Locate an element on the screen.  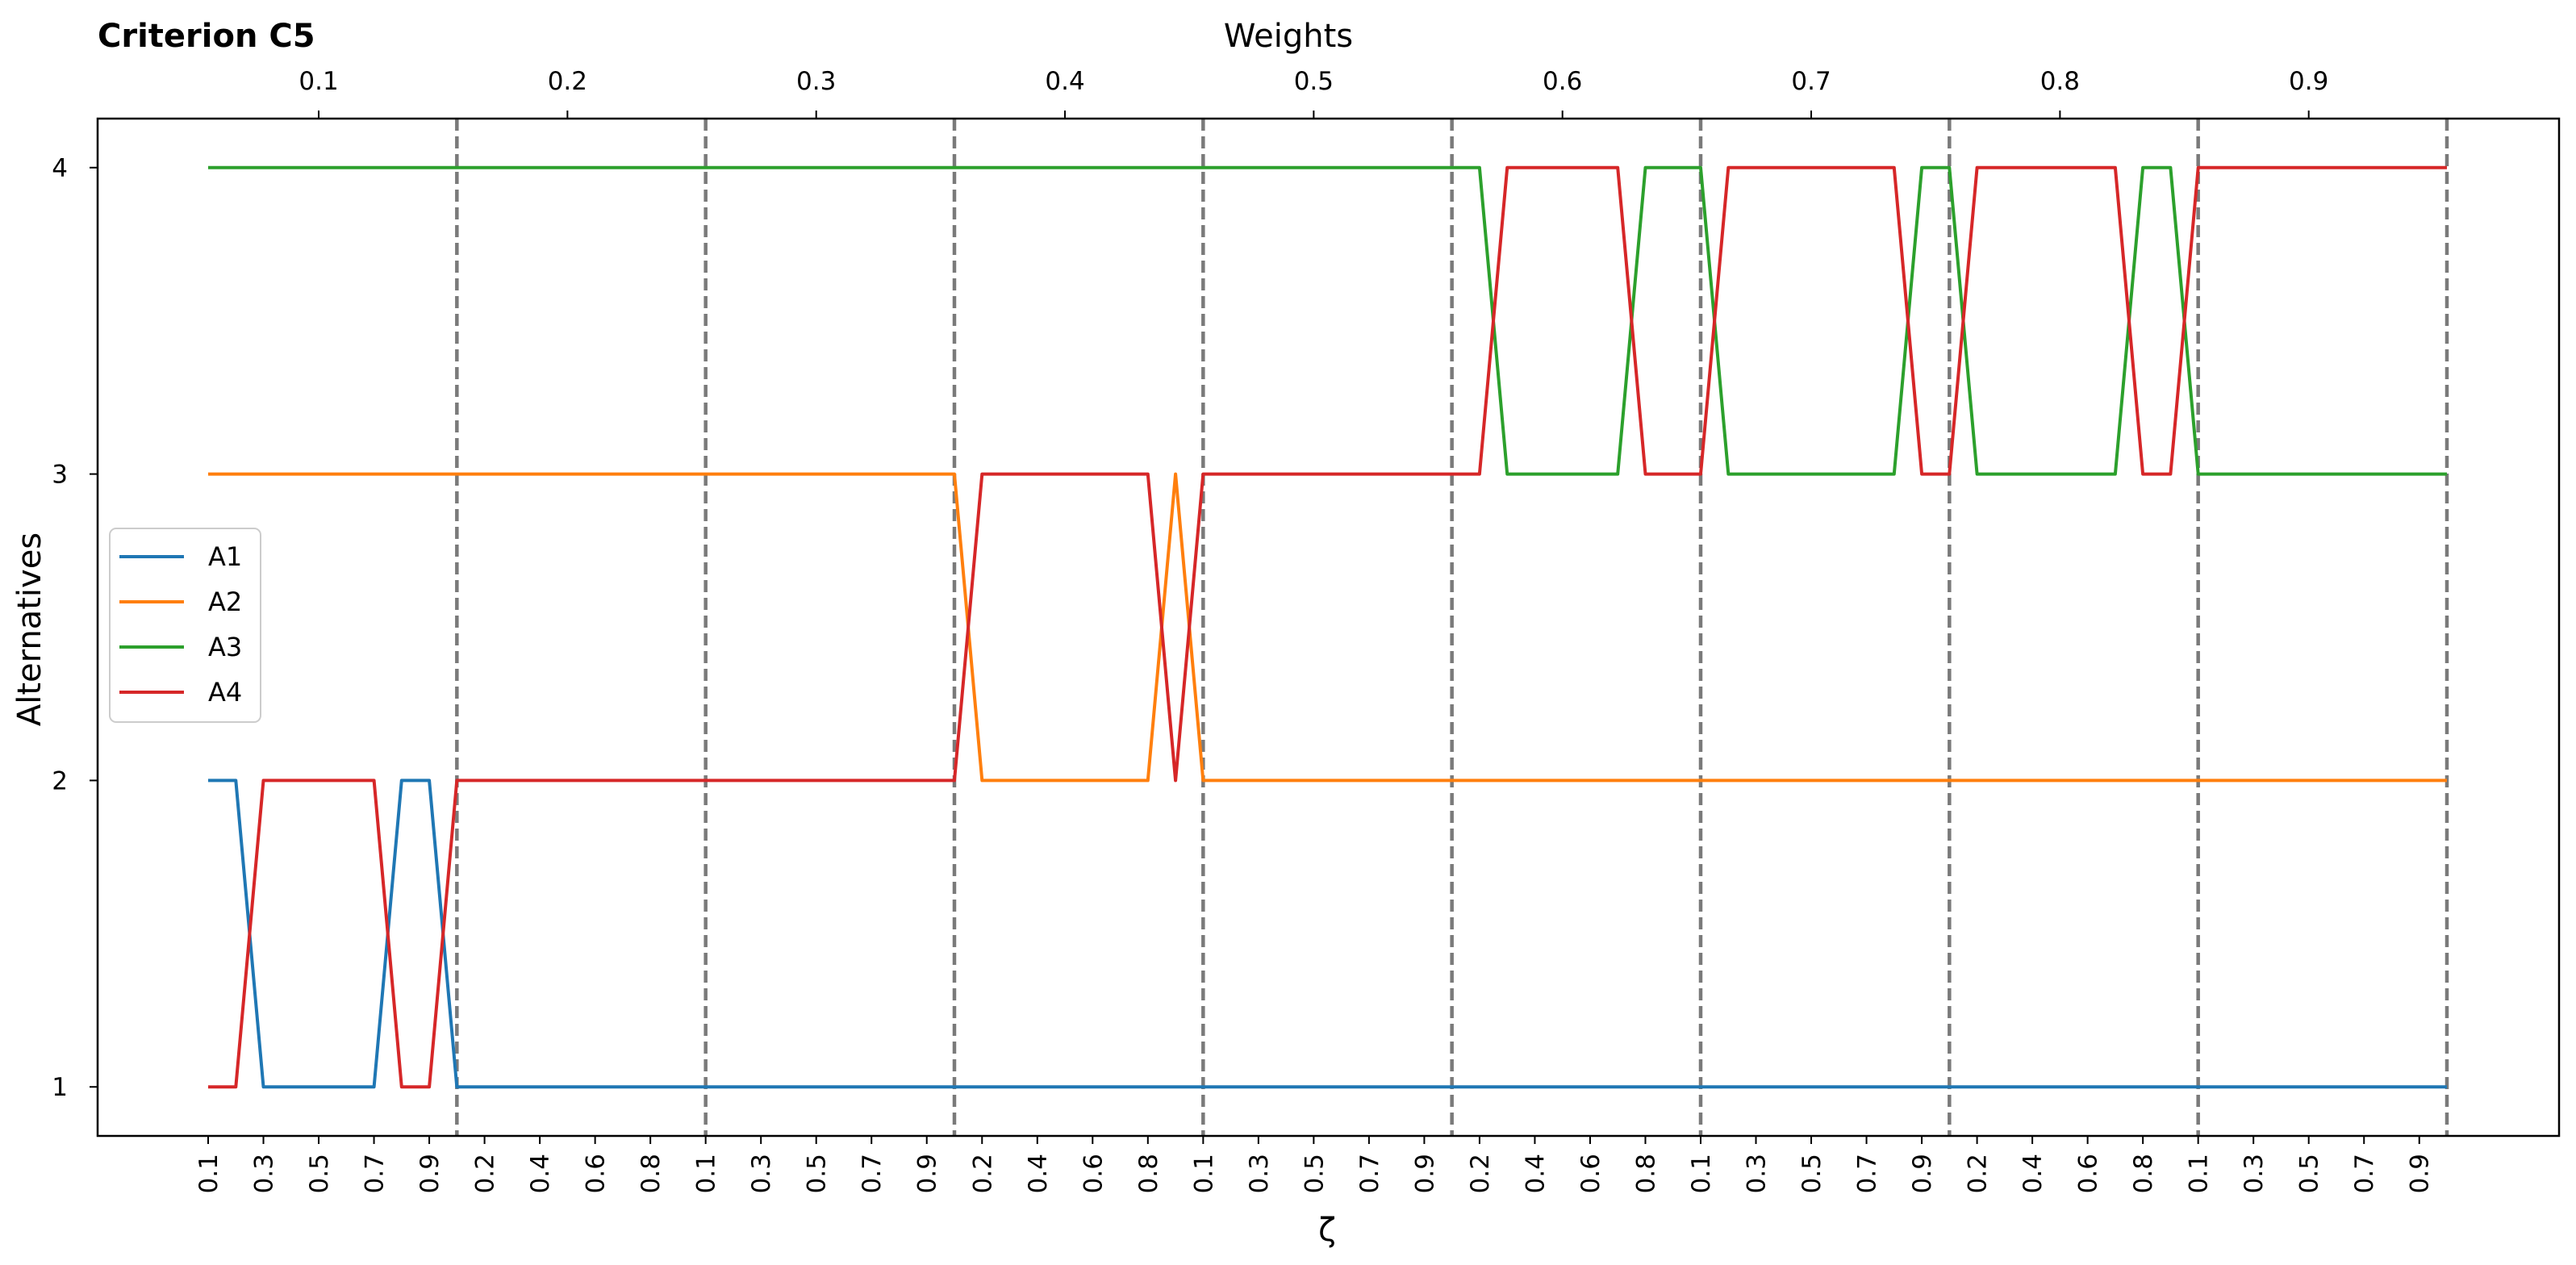
x-axis-title: ζ is located at coordinates (1327, 1230).